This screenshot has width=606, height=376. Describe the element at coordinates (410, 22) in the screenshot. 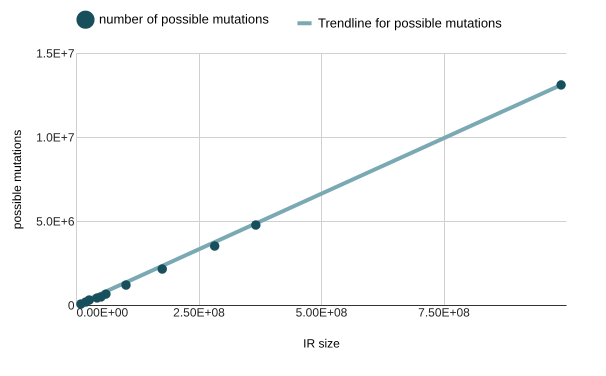

I see `legend-label: Trendline for possible mutations` at that location.